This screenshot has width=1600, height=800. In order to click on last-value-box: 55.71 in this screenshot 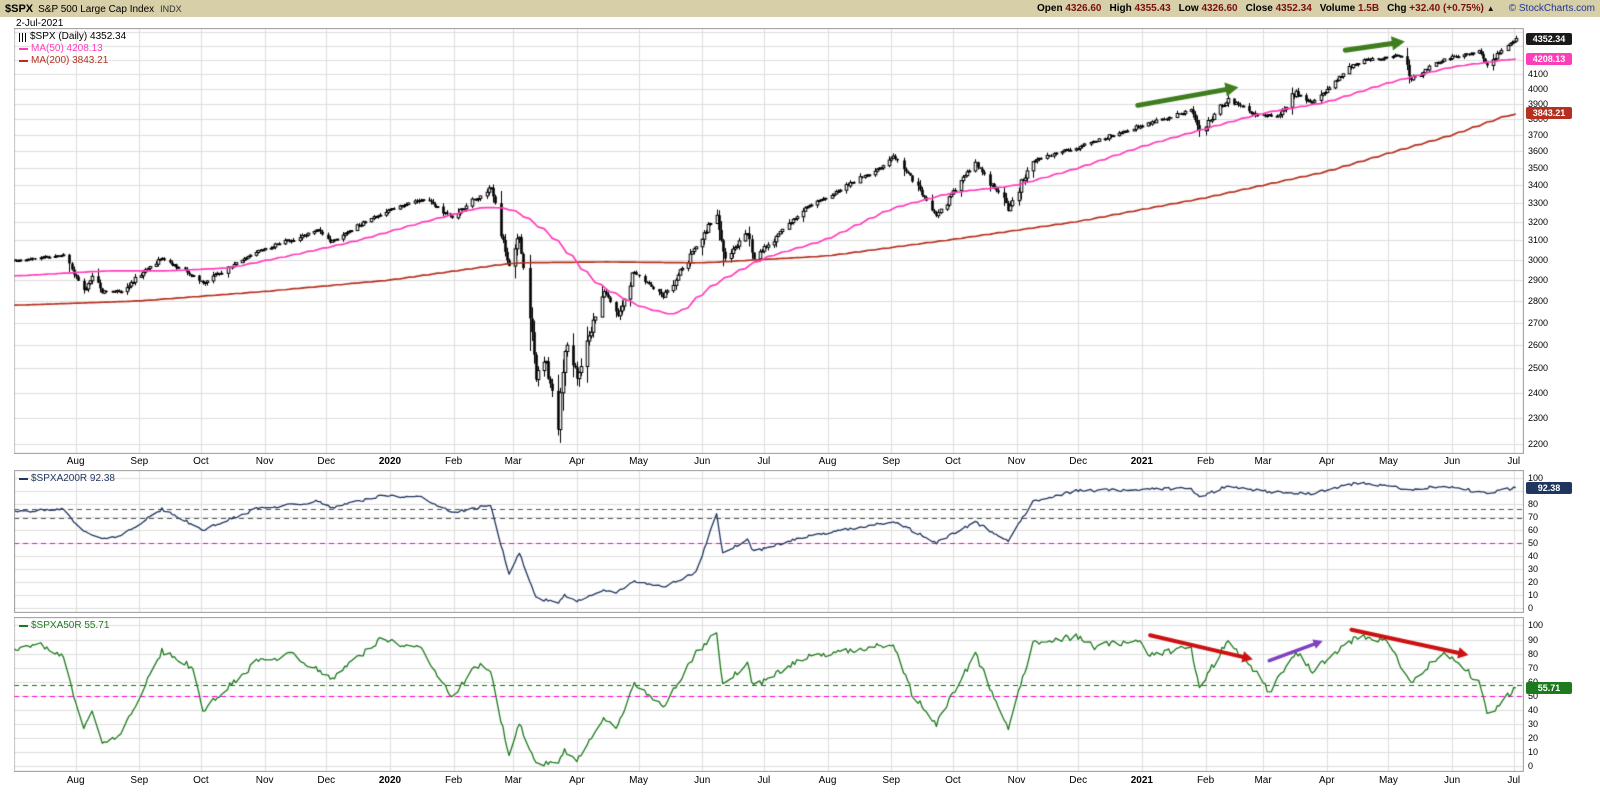, I will do `click(1549, 687)`.